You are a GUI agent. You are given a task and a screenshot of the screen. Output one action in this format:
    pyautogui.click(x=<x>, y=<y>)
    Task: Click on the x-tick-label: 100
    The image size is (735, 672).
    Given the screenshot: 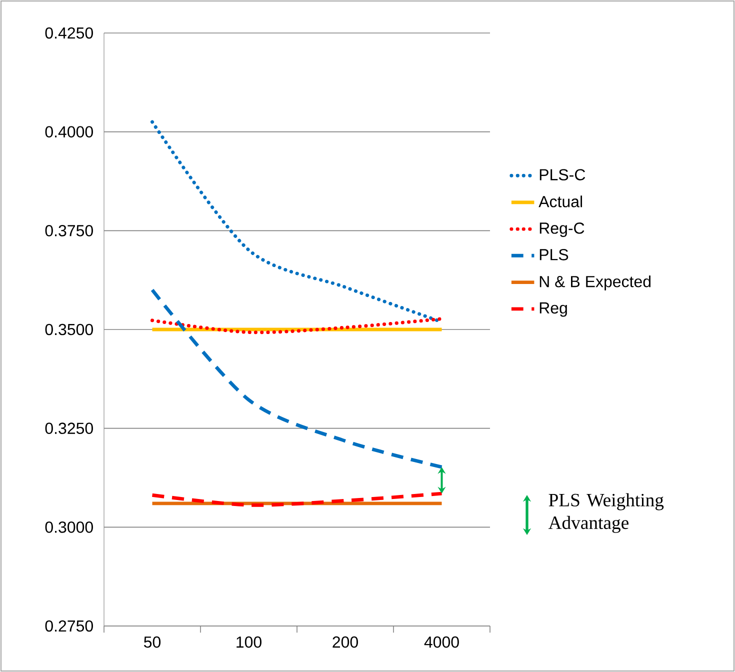 What is the action you would take?
    pyautogui.click(x=249, y=642)
    